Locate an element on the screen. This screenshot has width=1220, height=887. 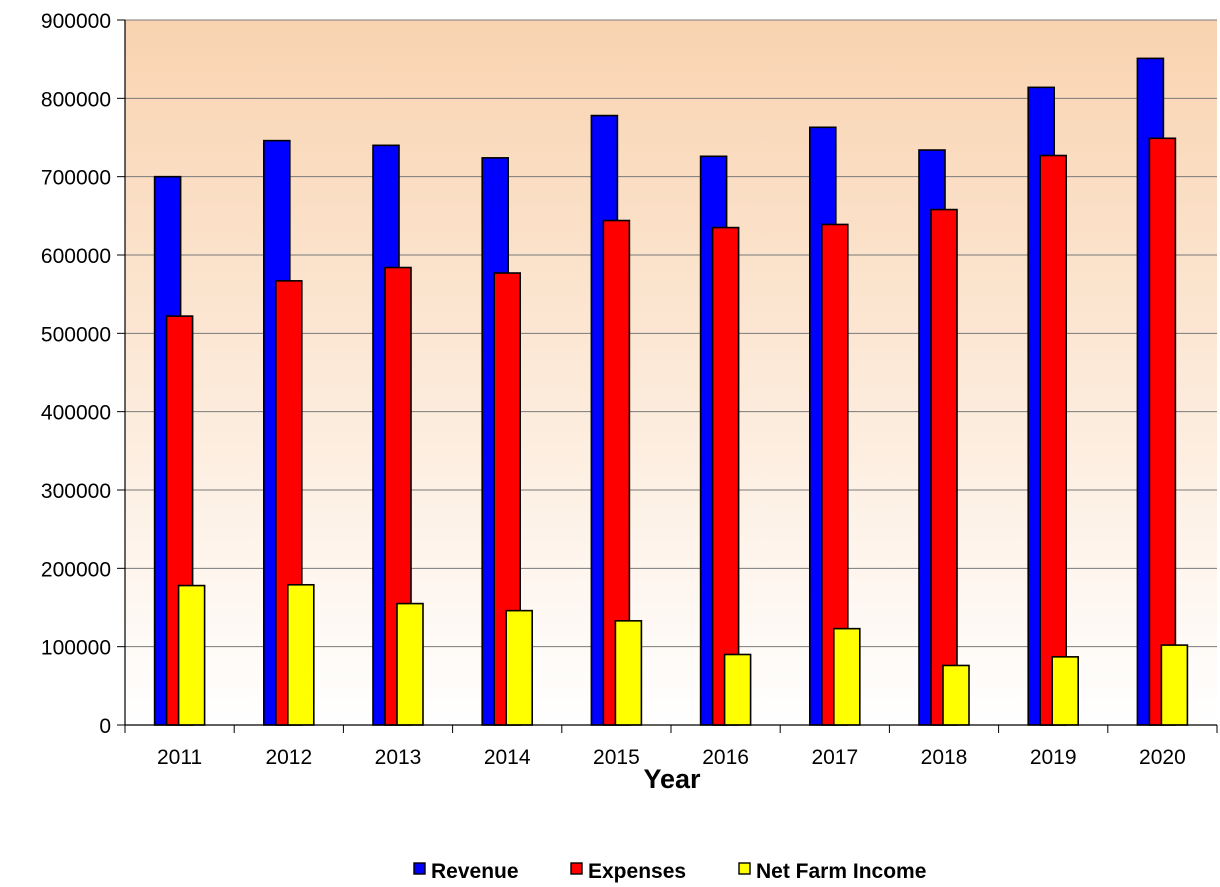
y-tick-label: 500000 is located at coordinates (76, 334).